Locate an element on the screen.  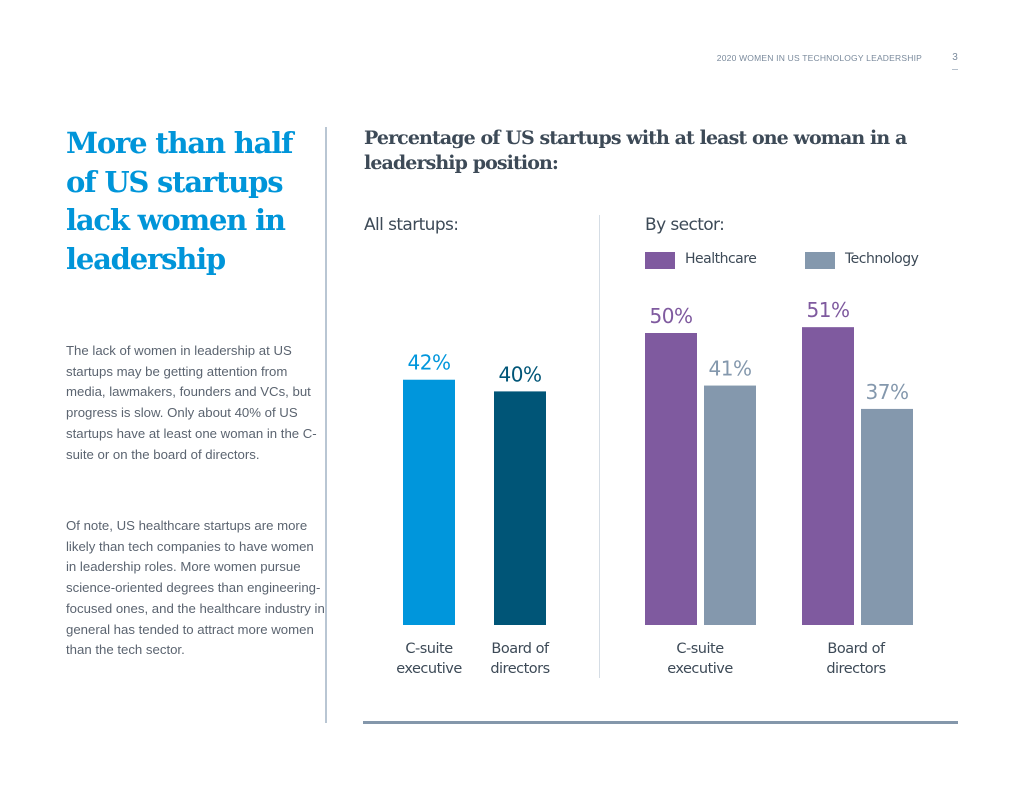
bar-all-csuite is located at coordinates (429, 502).